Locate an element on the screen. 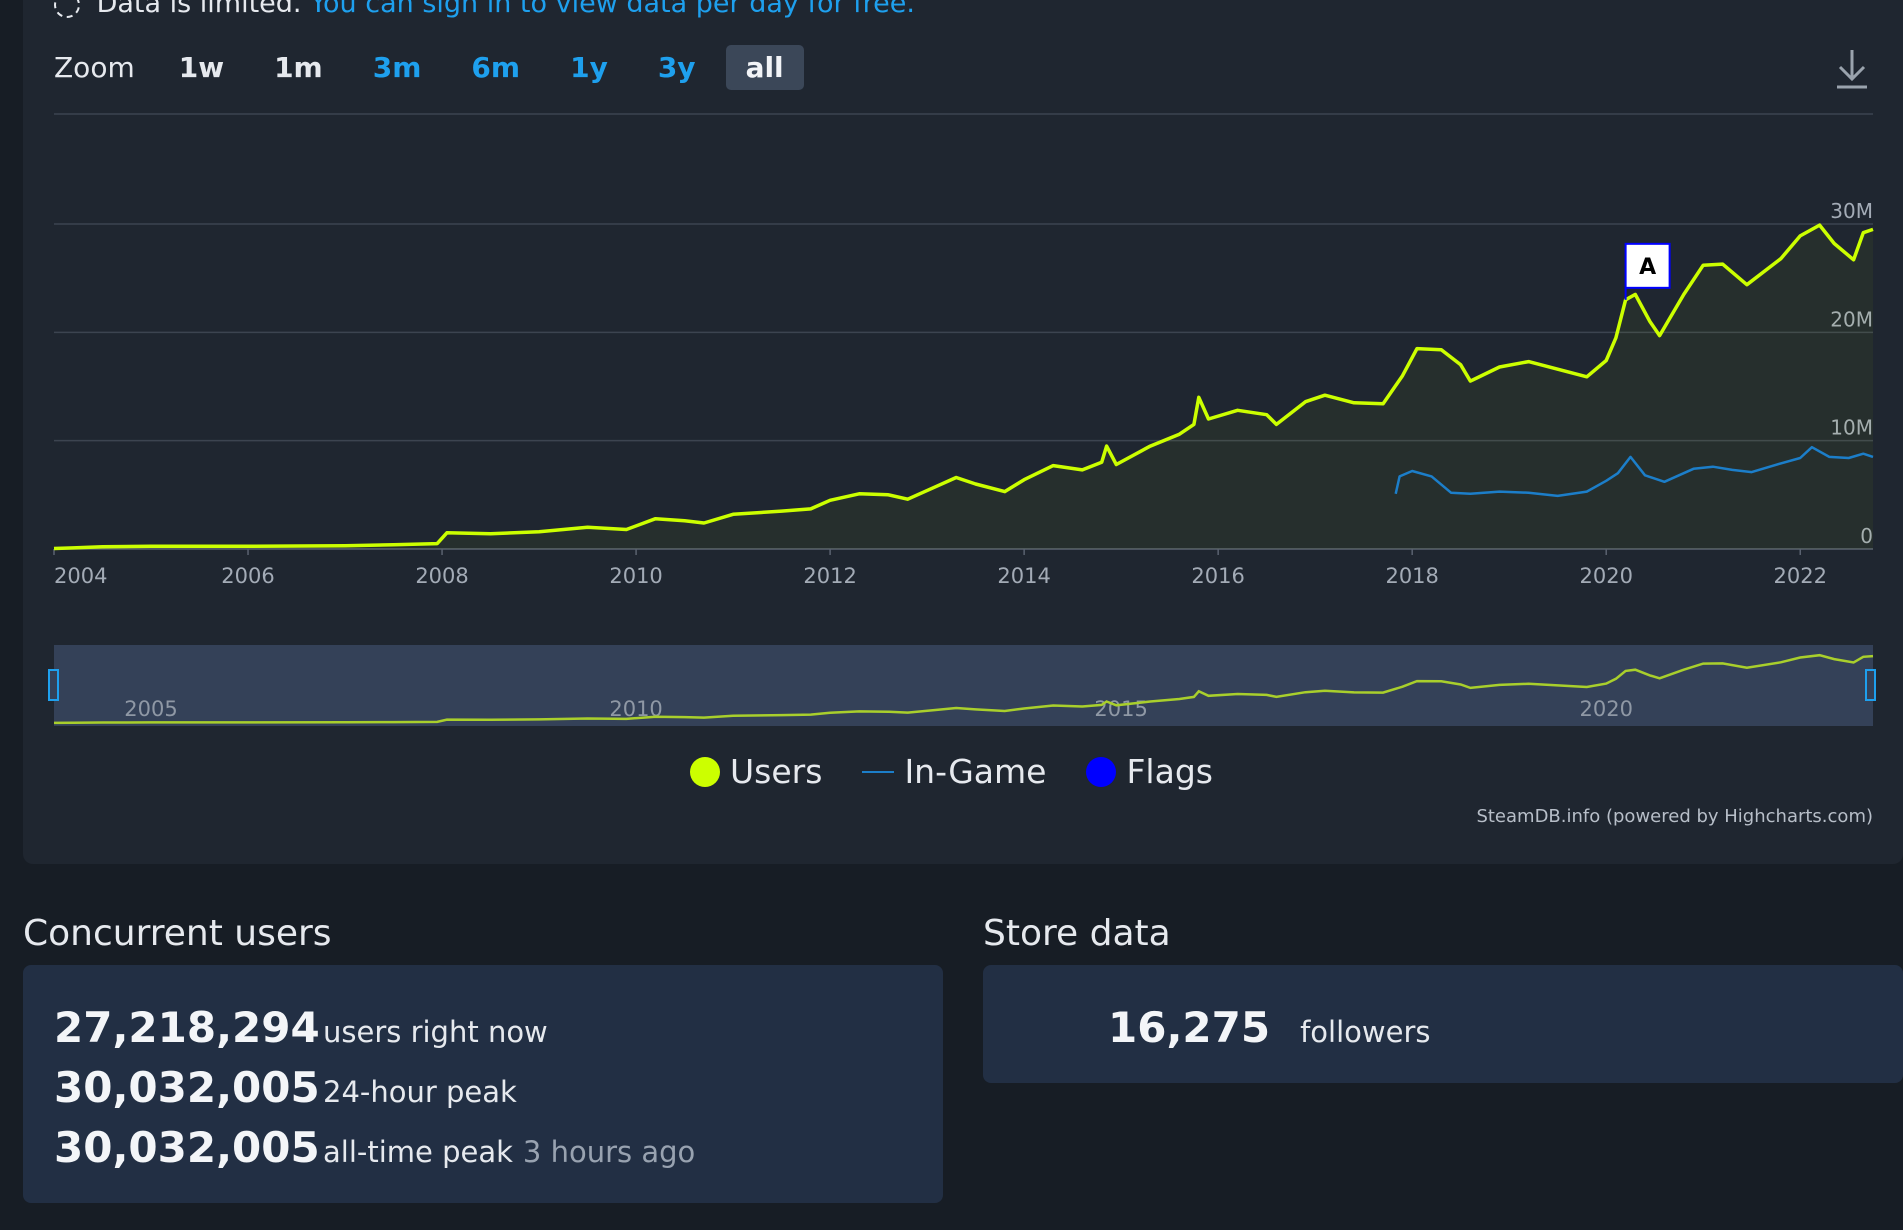 This screenshot has width=1903, height=1230. download-icon is located at coordinates (1852, 69).